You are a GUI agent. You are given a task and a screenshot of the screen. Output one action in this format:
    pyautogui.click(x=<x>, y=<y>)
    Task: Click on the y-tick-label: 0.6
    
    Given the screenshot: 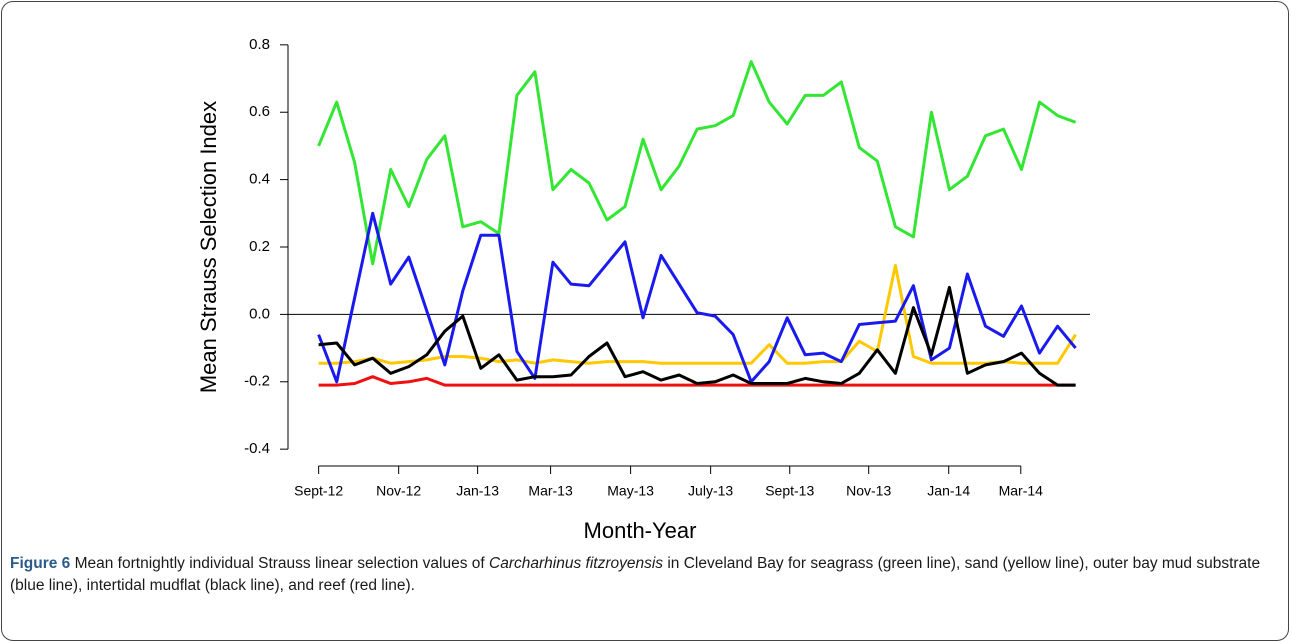 What is the action you would take?
    pyautogui.click(x=259, y=111)
    